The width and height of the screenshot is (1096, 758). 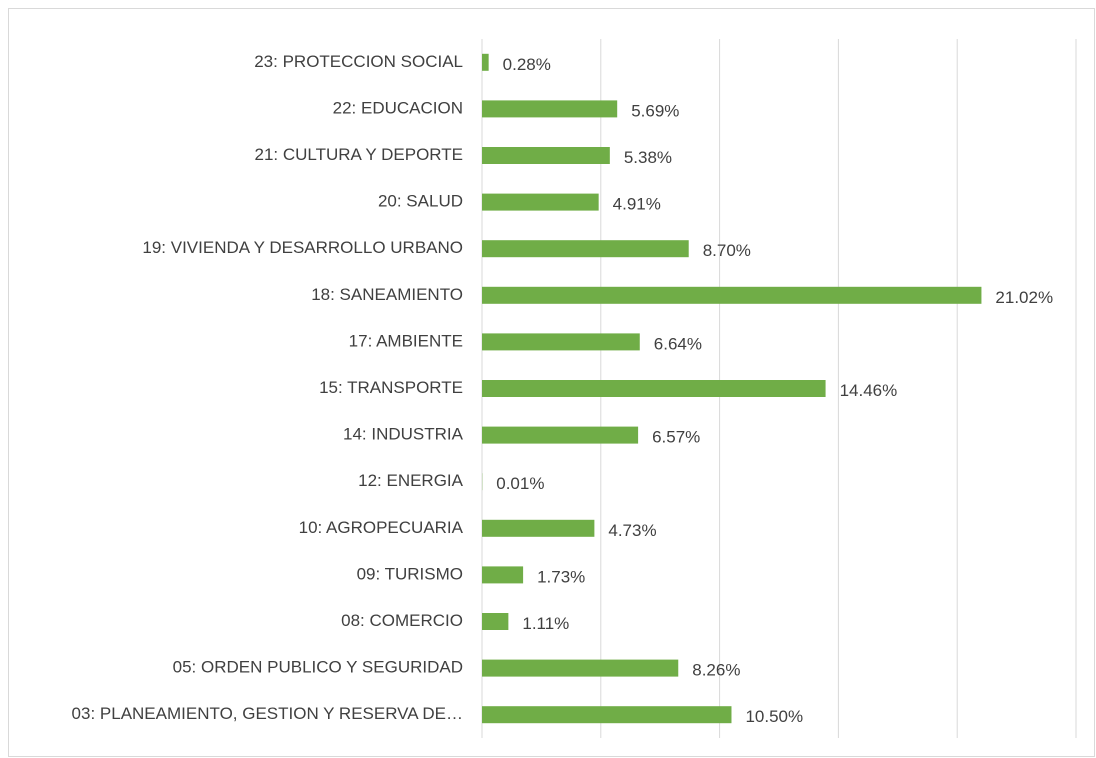 I want to click on y-tick-label: 08: COMERCIO, so click(x=402, y=620).